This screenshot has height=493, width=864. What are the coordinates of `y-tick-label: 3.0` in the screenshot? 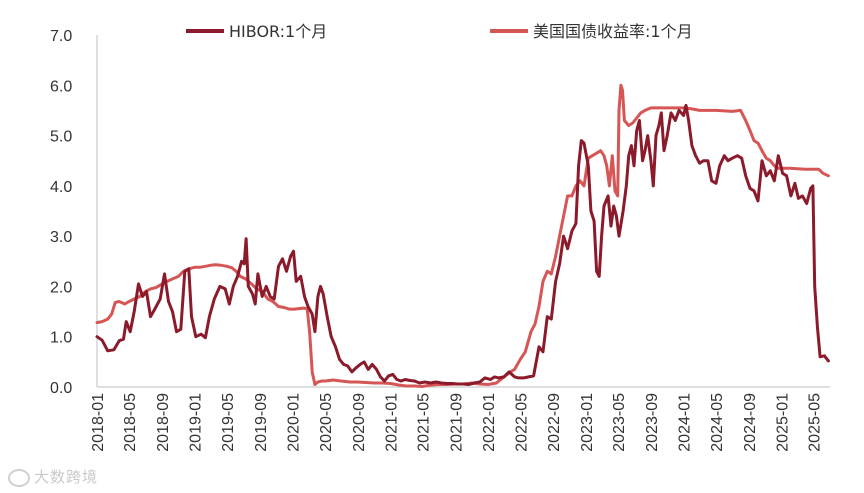 It's located at (61, 237).